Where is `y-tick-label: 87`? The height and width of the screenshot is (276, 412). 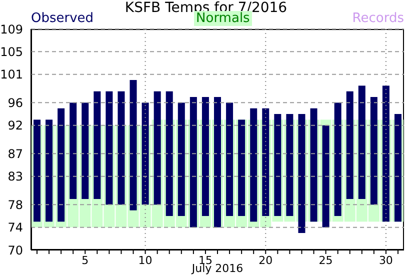 y-tick-label: 87 is located at coordinates (15, 153).